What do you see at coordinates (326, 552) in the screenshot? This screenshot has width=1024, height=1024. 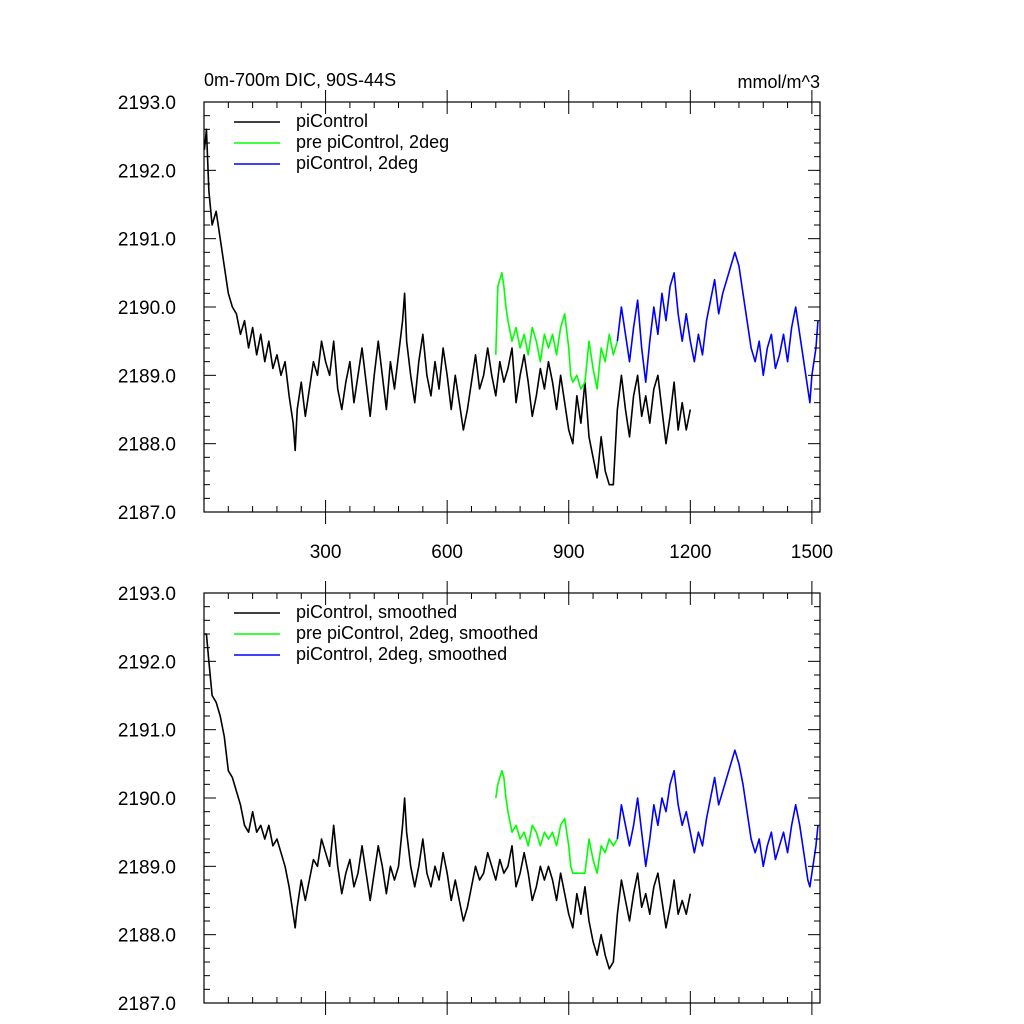 I see `x-tick-label: 300` at bounding box center [326, 552].